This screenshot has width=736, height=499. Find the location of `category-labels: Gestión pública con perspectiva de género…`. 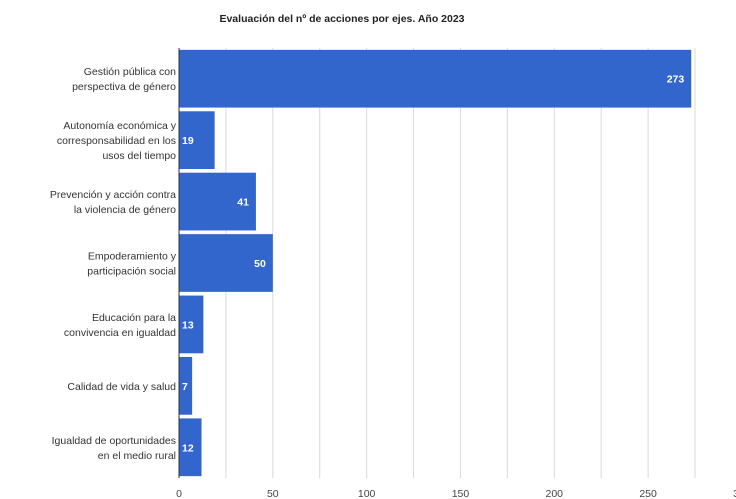

category-labels: Gestión pública con perspectiva de género… is located at coordinates (113, 264).